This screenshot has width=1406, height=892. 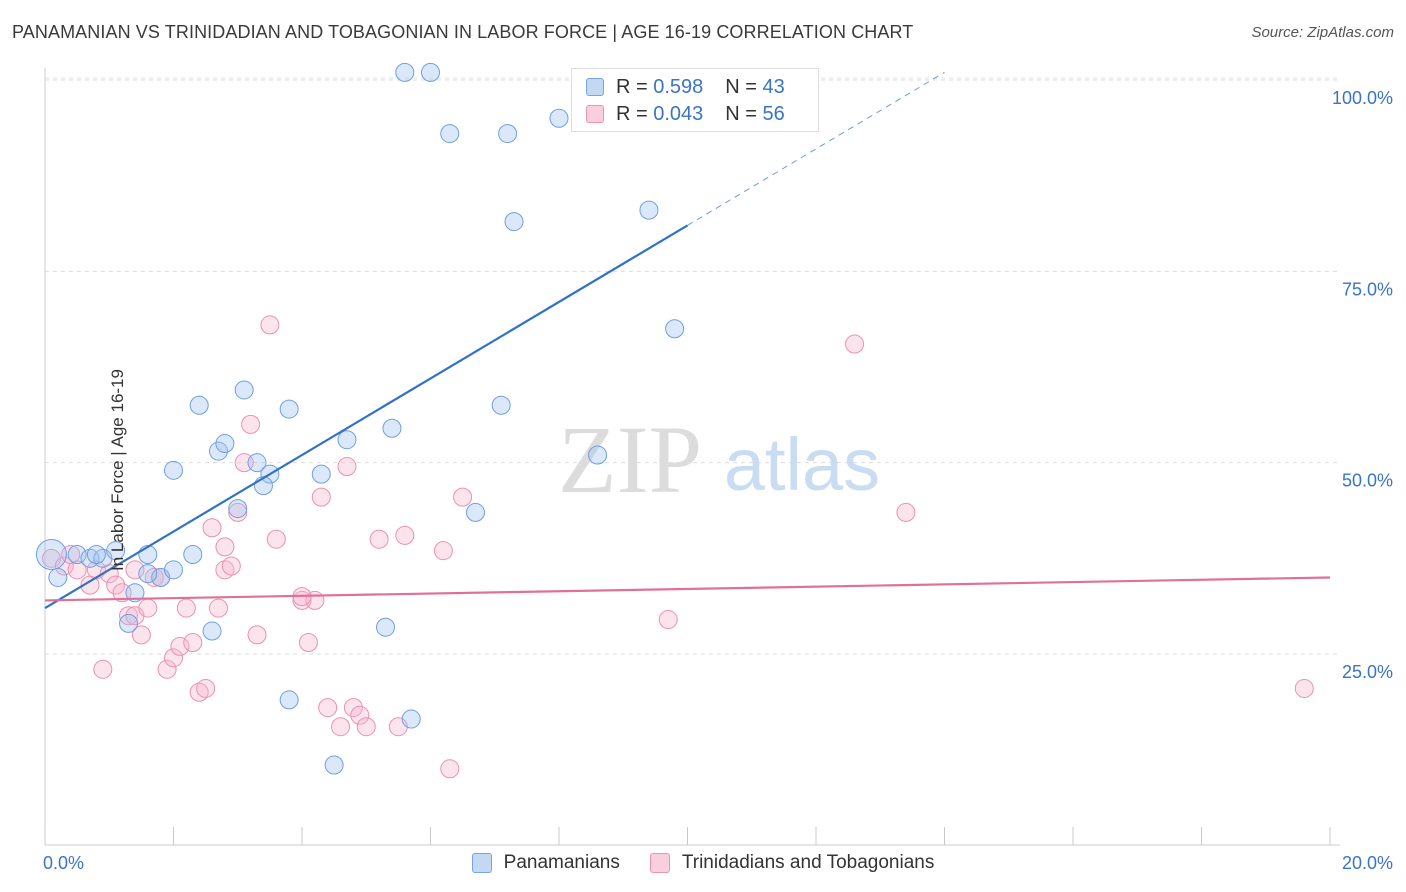 I want to click on legend-item-panamanians: Panamanians, so click(x=545, y=863).